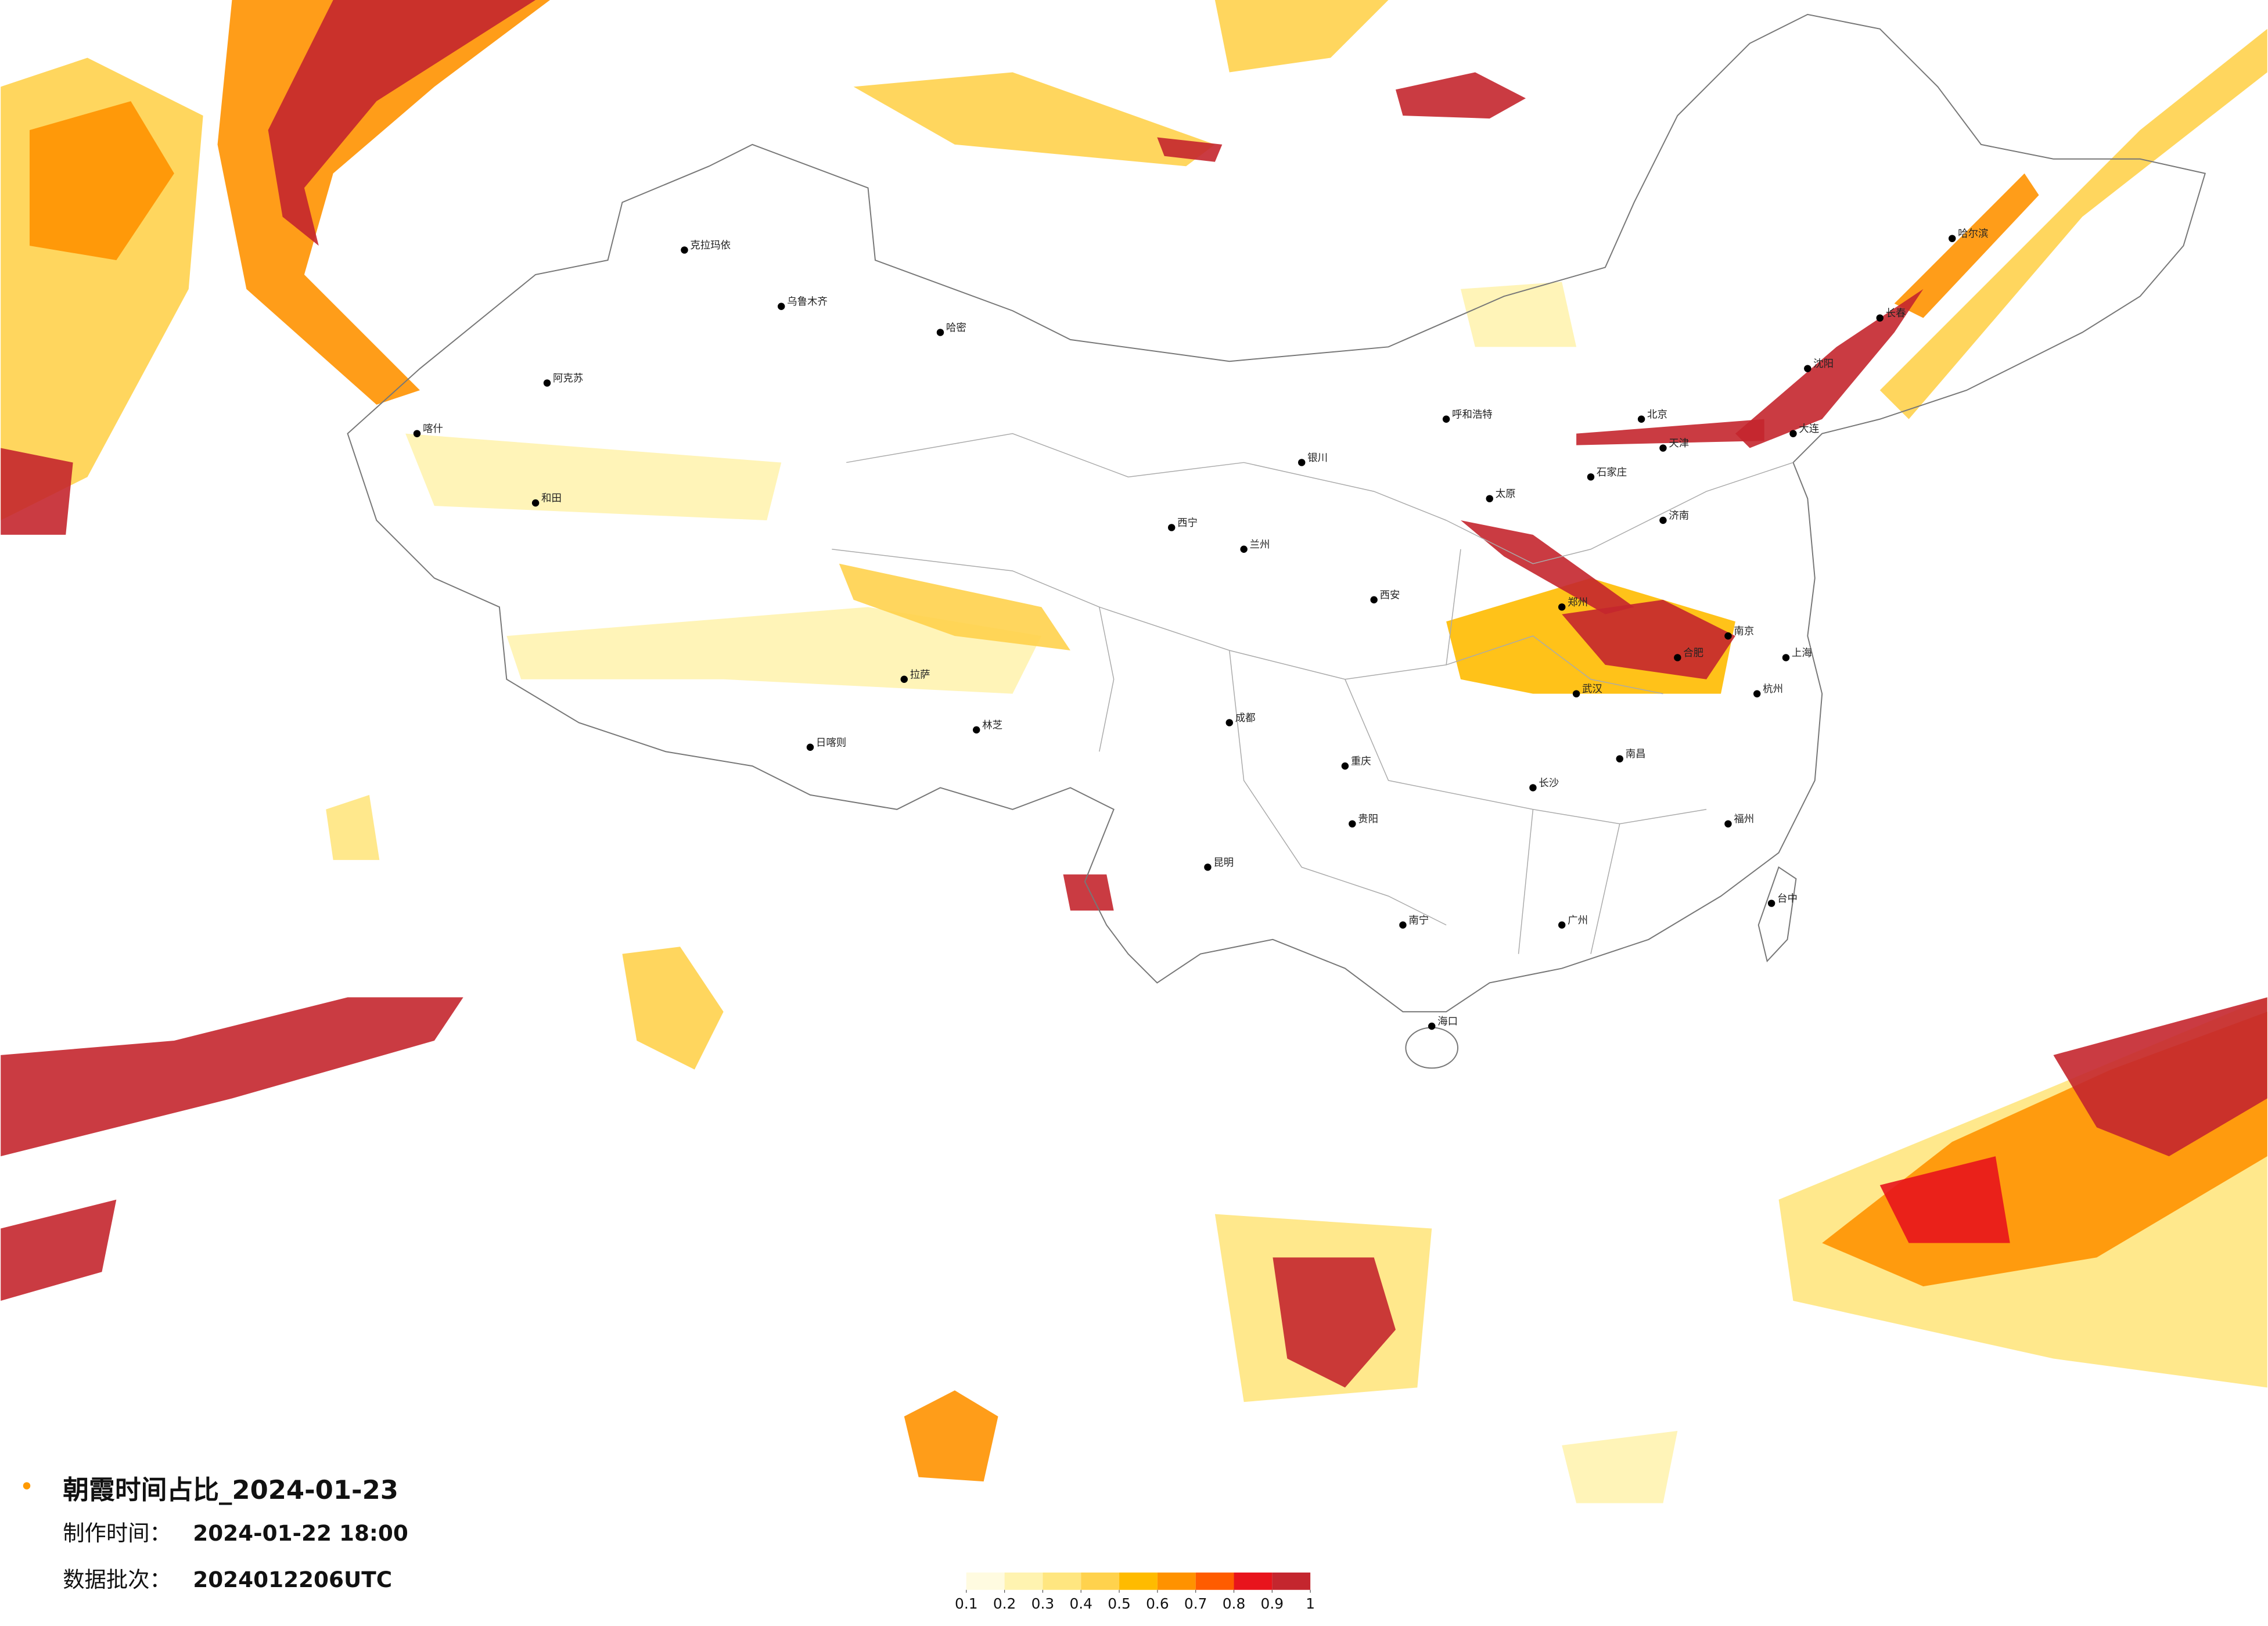  Describe the element at coordinates (1361, 762) in the screenshot. I see `city-label: 重庆` at that location.